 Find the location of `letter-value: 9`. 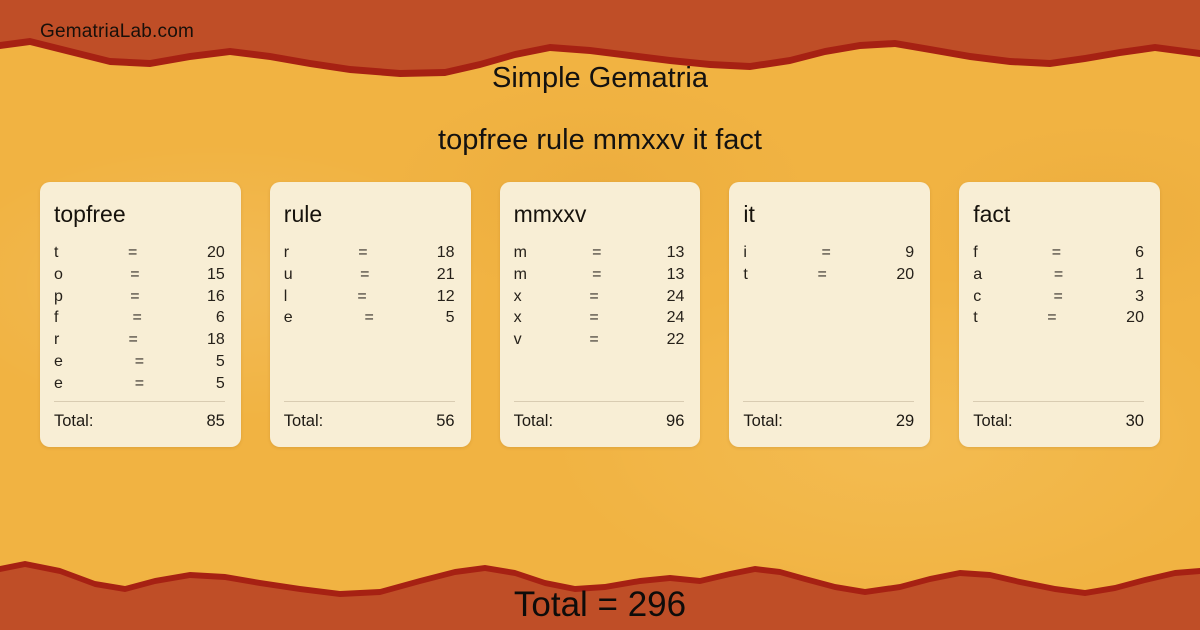

letter-value: 9 is located at coordinates (910, 252).